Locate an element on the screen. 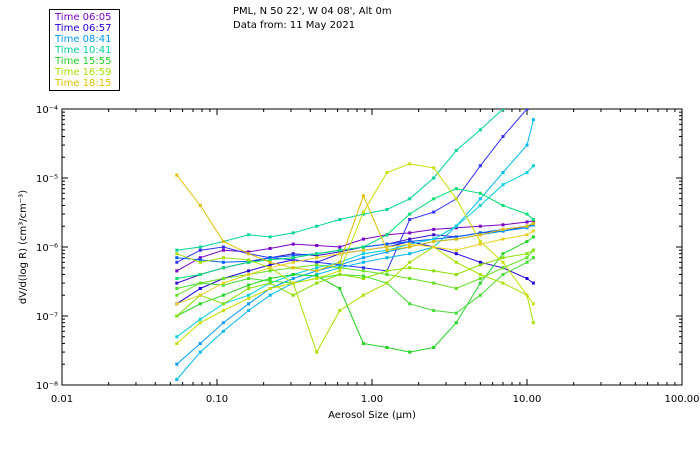 This screenshot has width=700, height=450. legend-item: Time 06:05 is located at coordinates (83, 17).